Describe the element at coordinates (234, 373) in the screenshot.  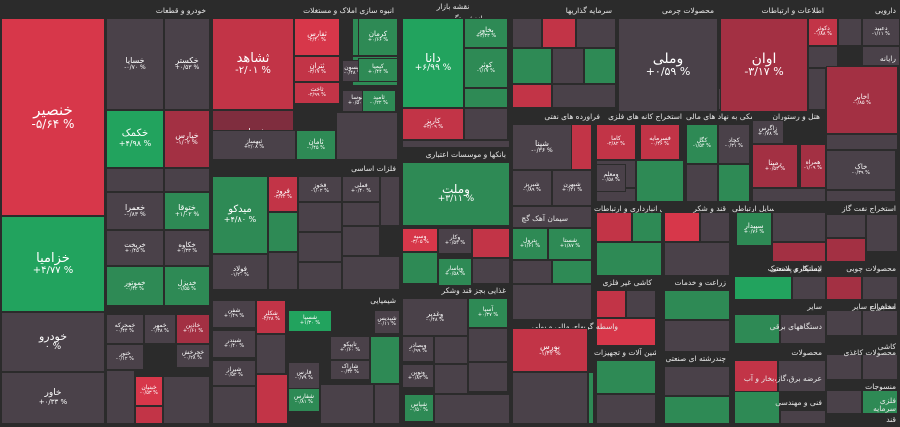
I see `stock-tile: شیراز -۰/۵۲ %` at that location.